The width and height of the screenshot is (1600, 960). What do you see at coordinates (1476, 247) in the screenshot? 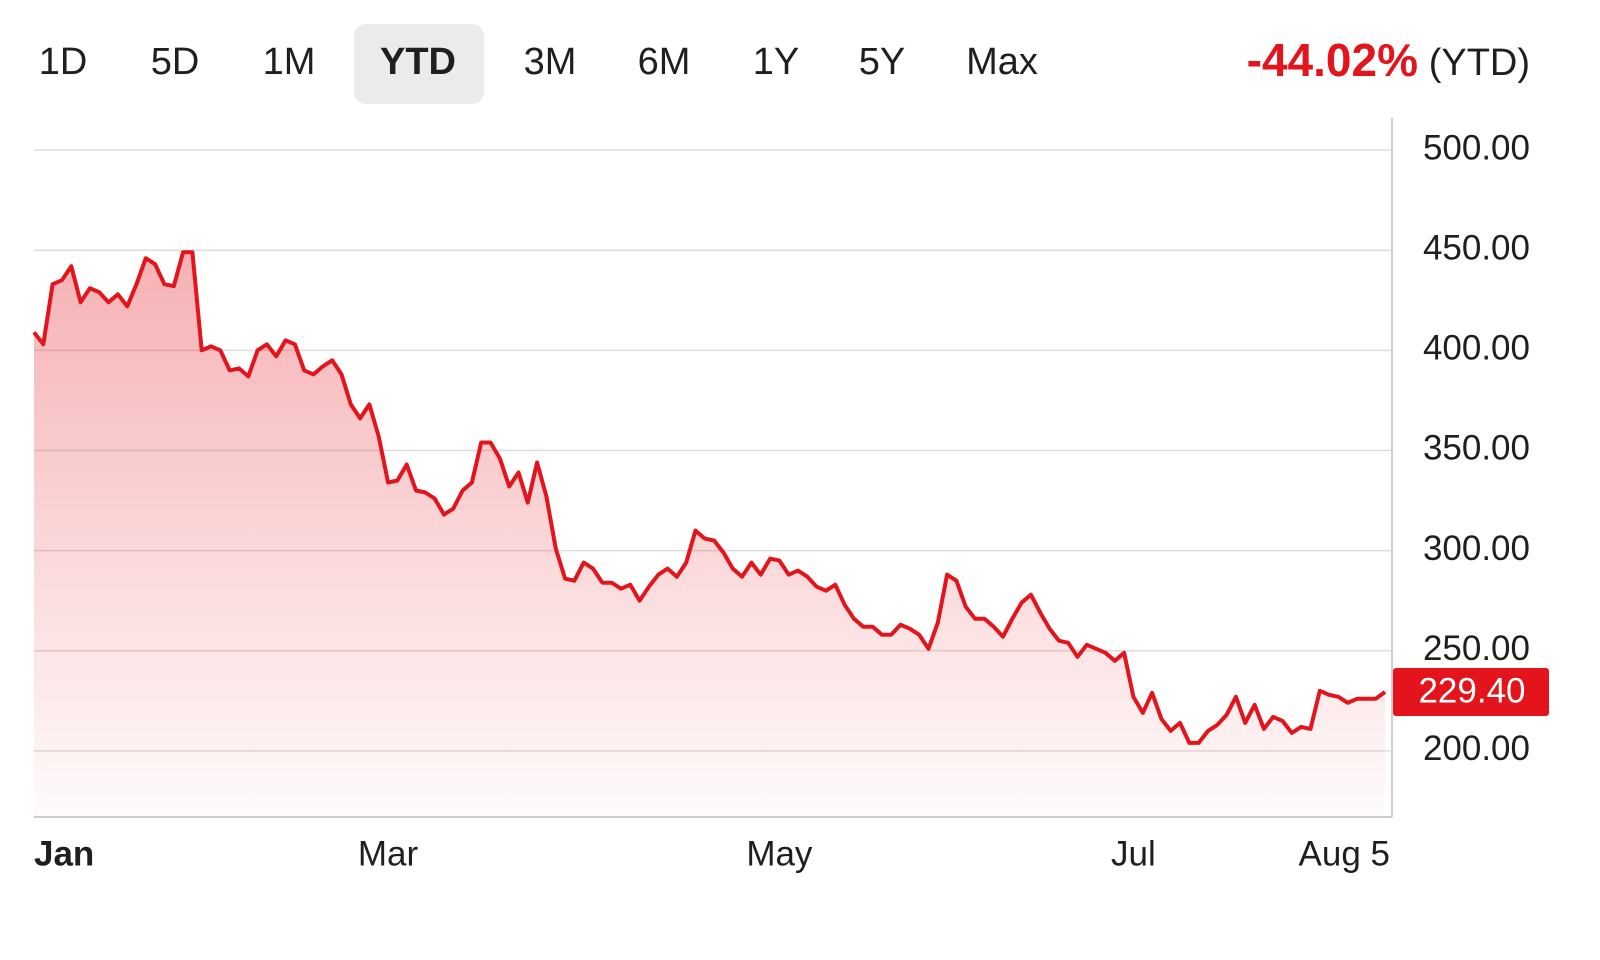
I see `y-tick-label: 450.00` at bounding box center [1476, 247].